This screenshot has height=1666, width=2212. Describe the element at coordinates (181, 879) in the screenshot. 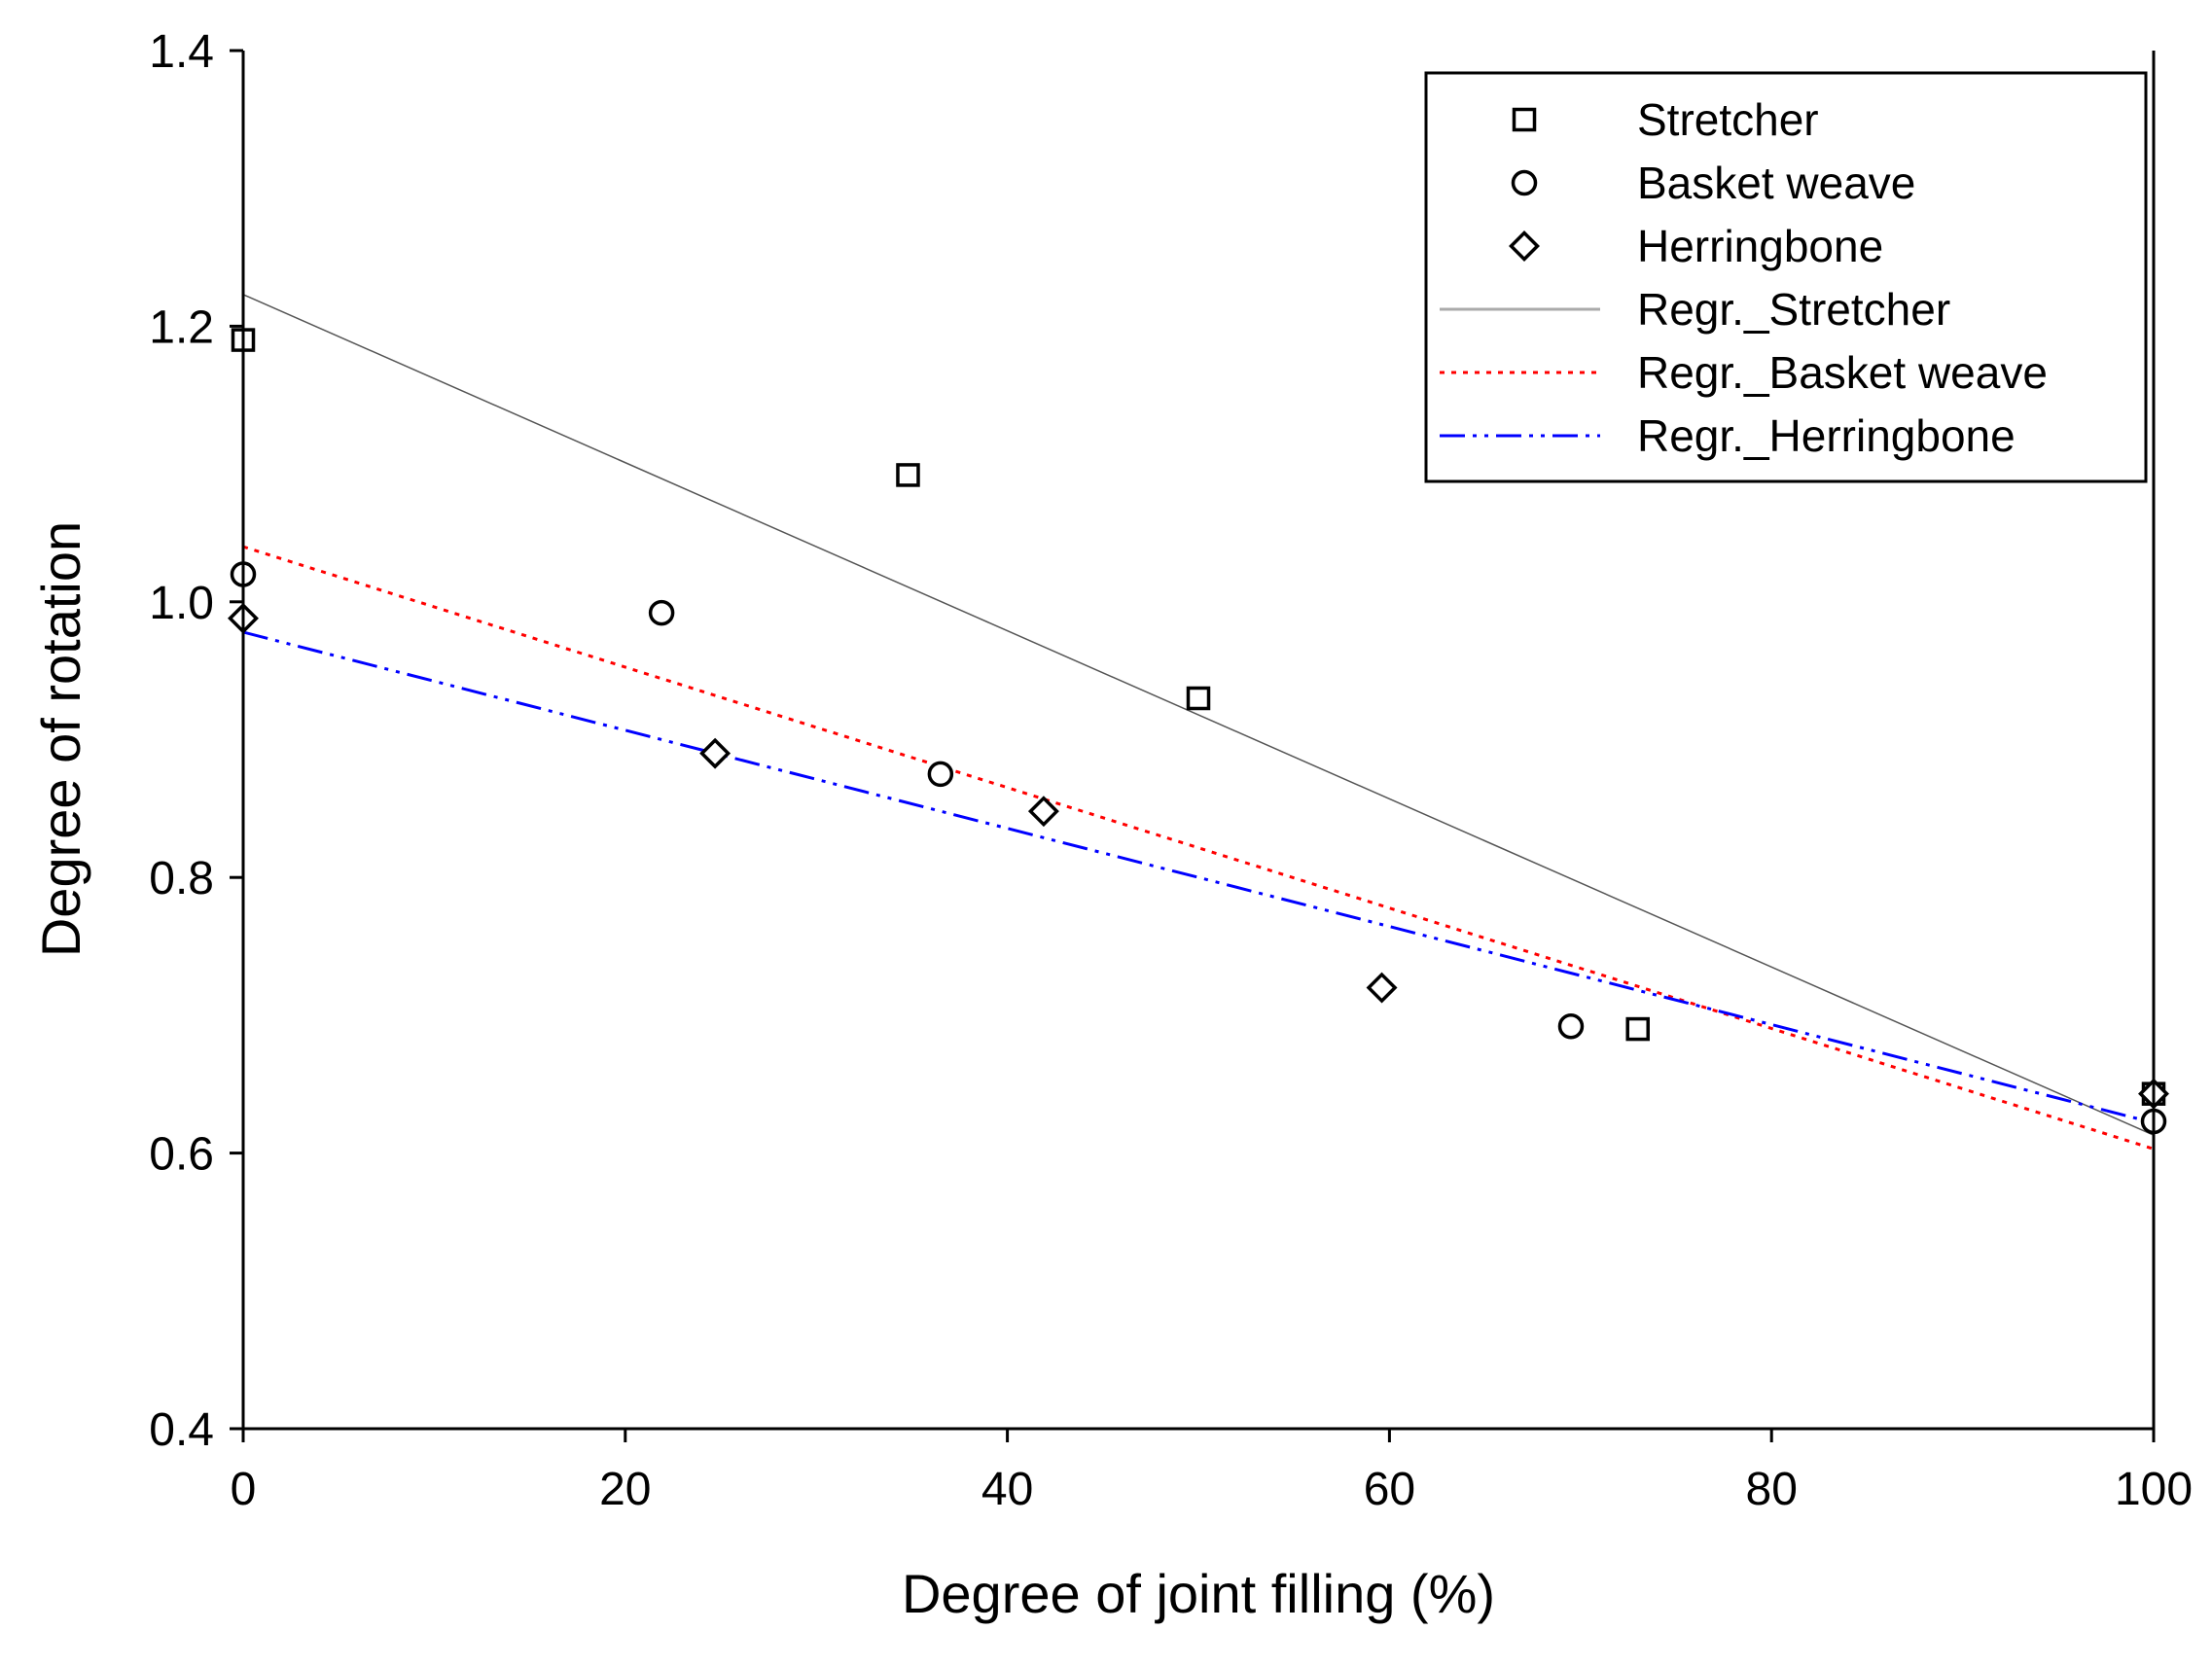

I see `y-tick-label: 0.8` at that location.